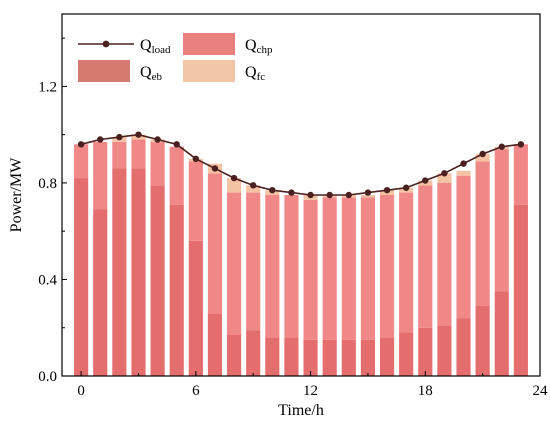 The image size is (550, 425). I want to click on y-axis-title: Power/MW, so click(16, 195).